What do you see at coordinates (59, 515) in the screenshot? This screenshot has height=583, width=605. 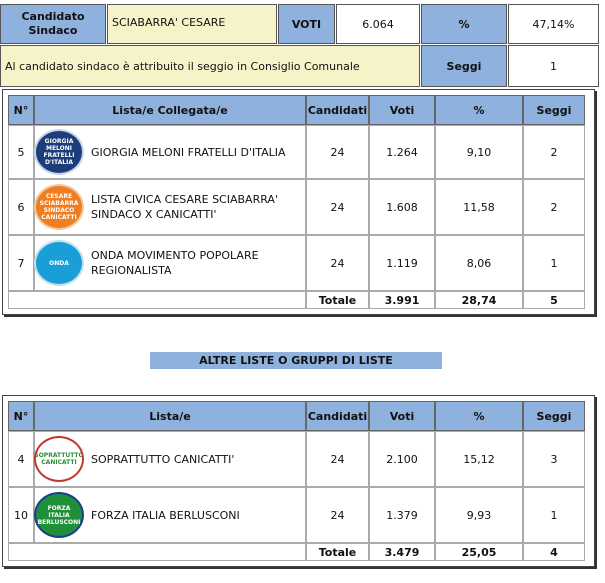 I see `logo-forza-italia-icon: FORZA ITALIA BERLUSCONI` at bounding box center [59, 515].